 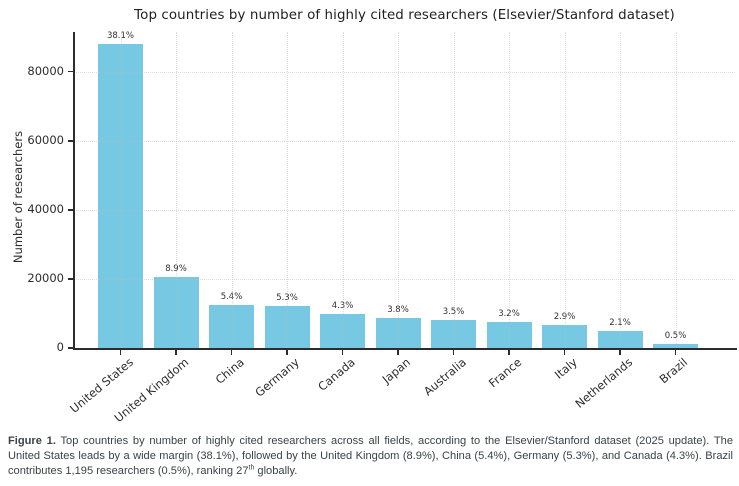 What do you see at coordinates (276, 471) in the screenshot?
I see `caption-text-end: globally.` at bounding box center [276, 471].